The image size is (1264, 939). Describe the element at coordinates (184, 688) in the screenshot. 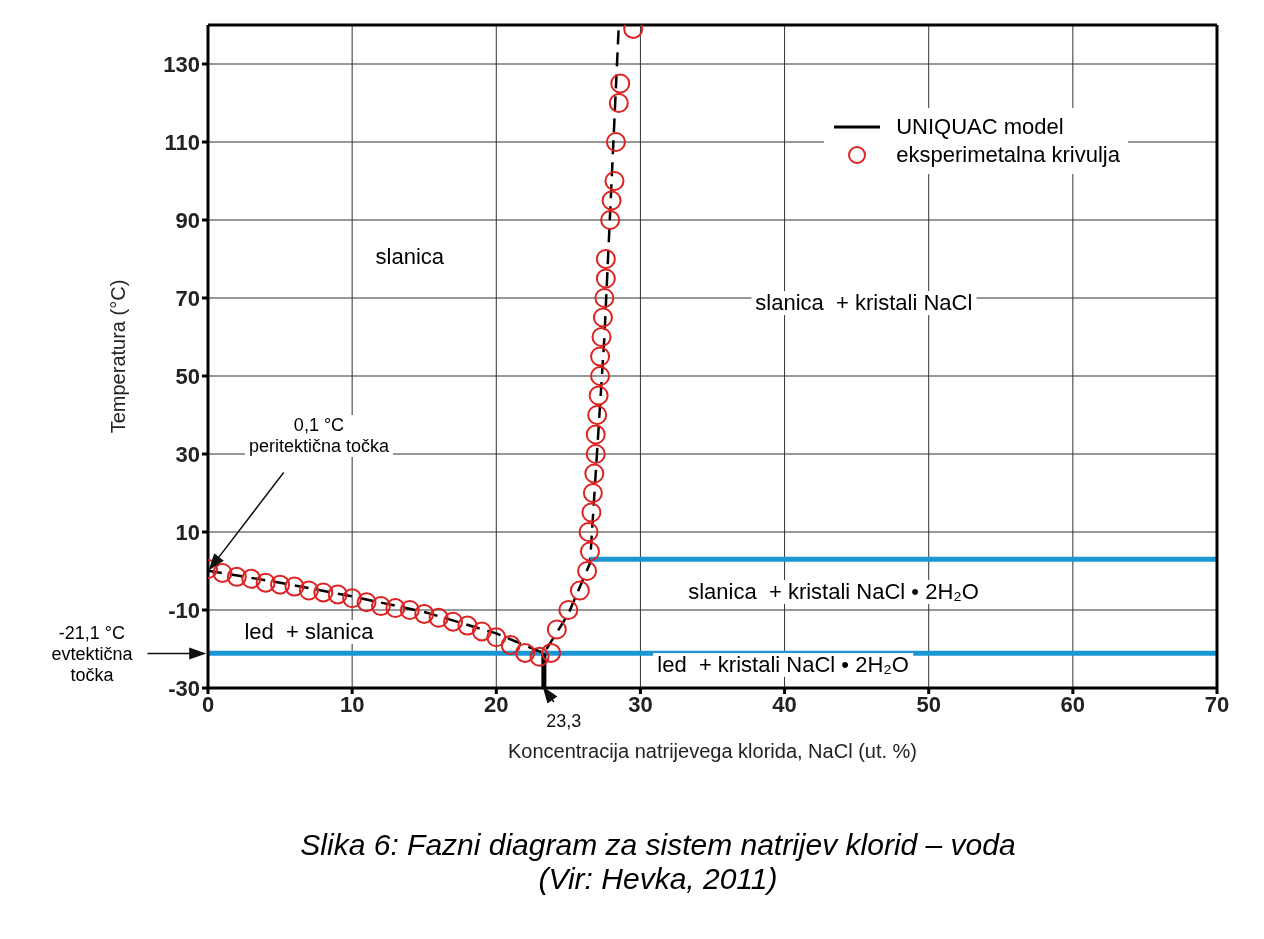

I see `y-tick-label: -30` at that location.